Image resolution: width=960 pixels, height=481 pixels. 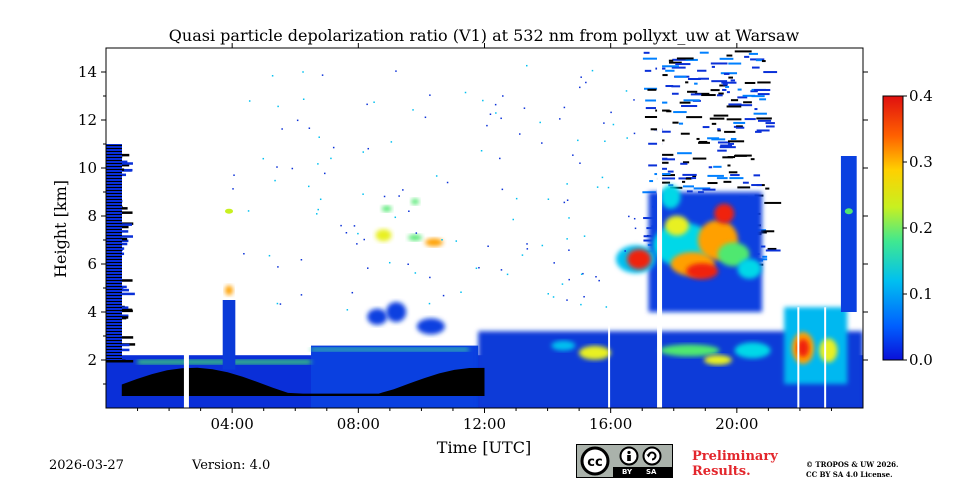 I want to click on colorbar-axis: 0.0 0.1 0.2 0.3 0.4, so click(x=918, y=228).